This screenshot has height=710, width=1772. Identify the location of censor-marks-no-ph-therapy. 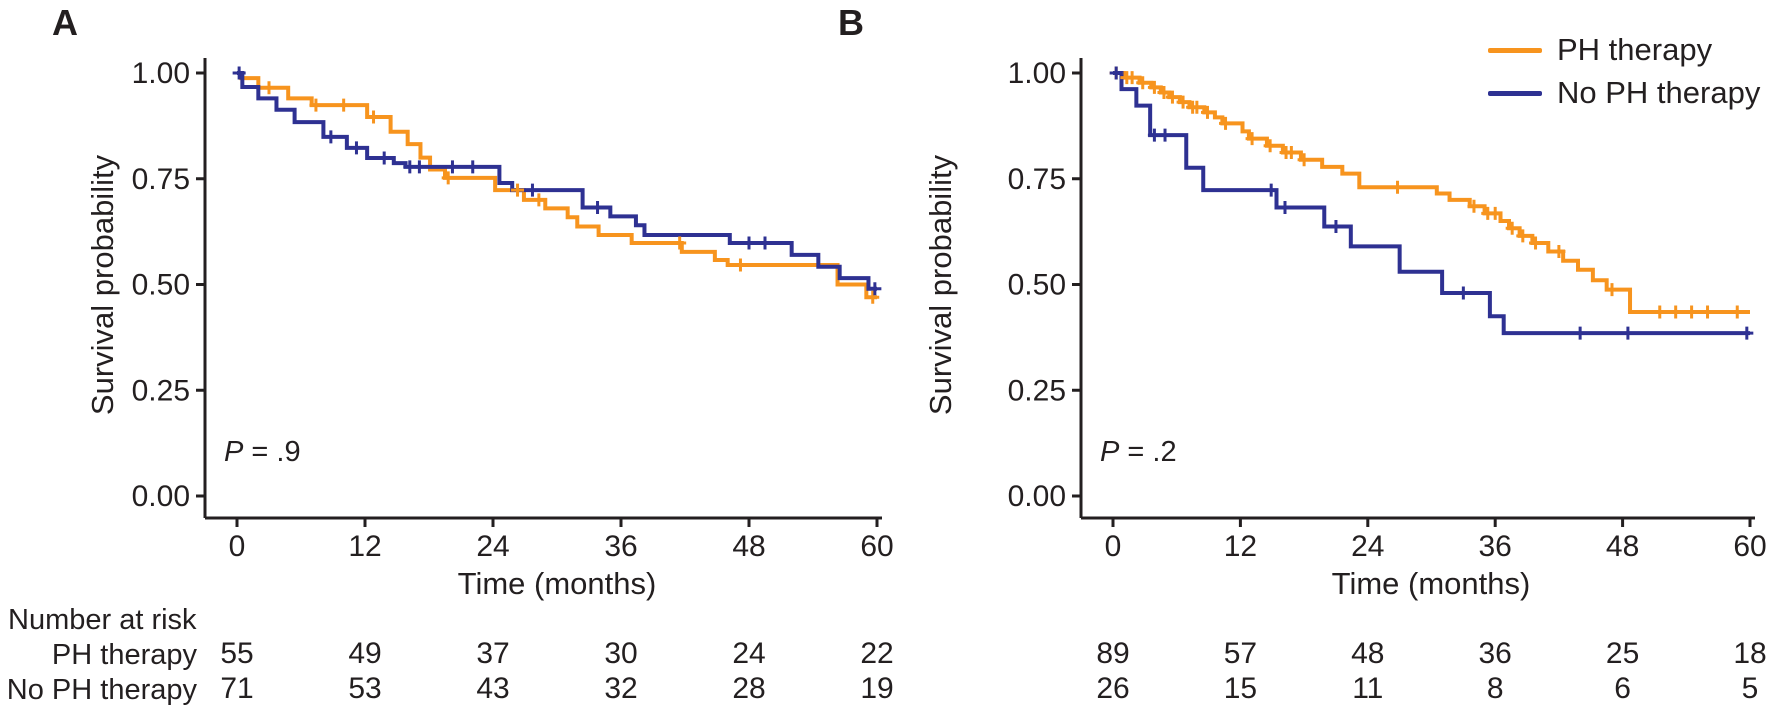
(557, 181).